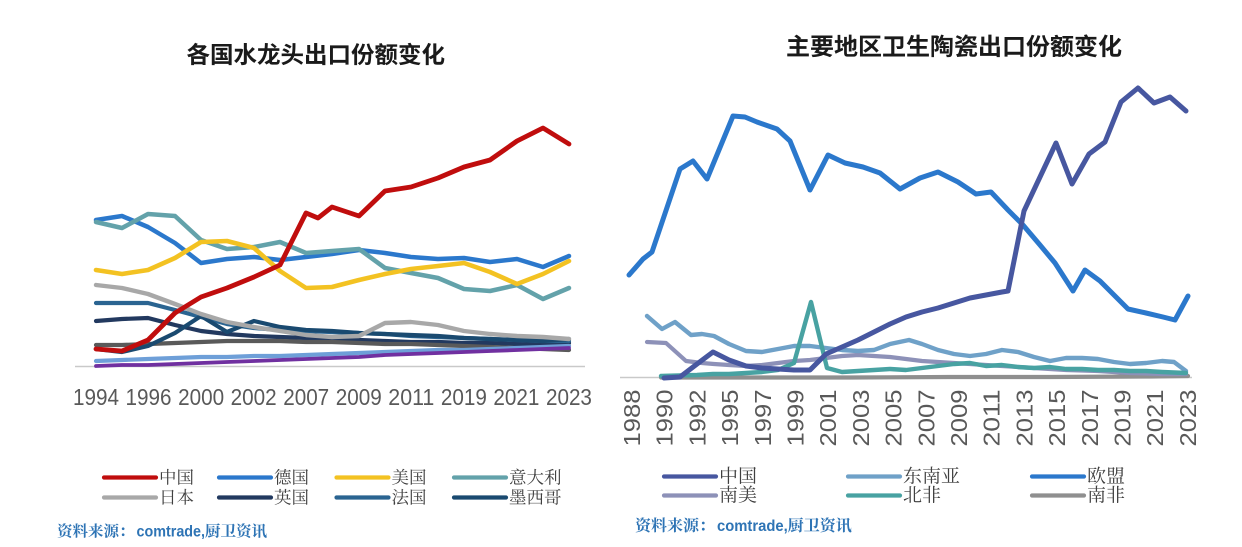 This screenshot has height=547, width=1242. What do you see at coordinates (632, 418) in the screenshot?
I see `svg-text: 1988` at bounding box center [632, 418].